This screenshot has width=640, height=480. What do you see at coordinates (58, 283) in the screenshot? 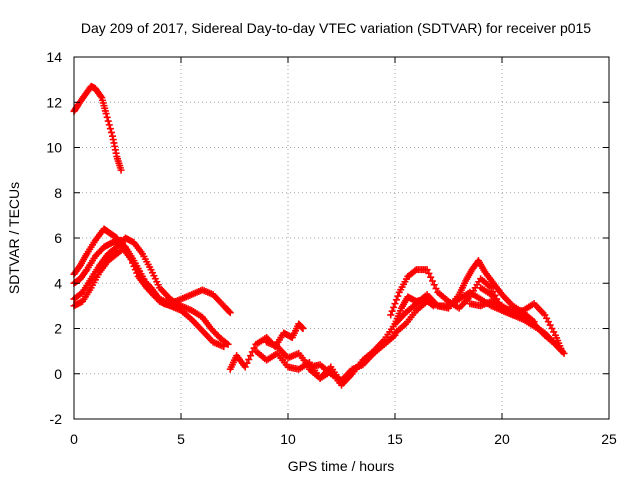
I see `y-tick-label: 4` at bounding box center [58, 283].